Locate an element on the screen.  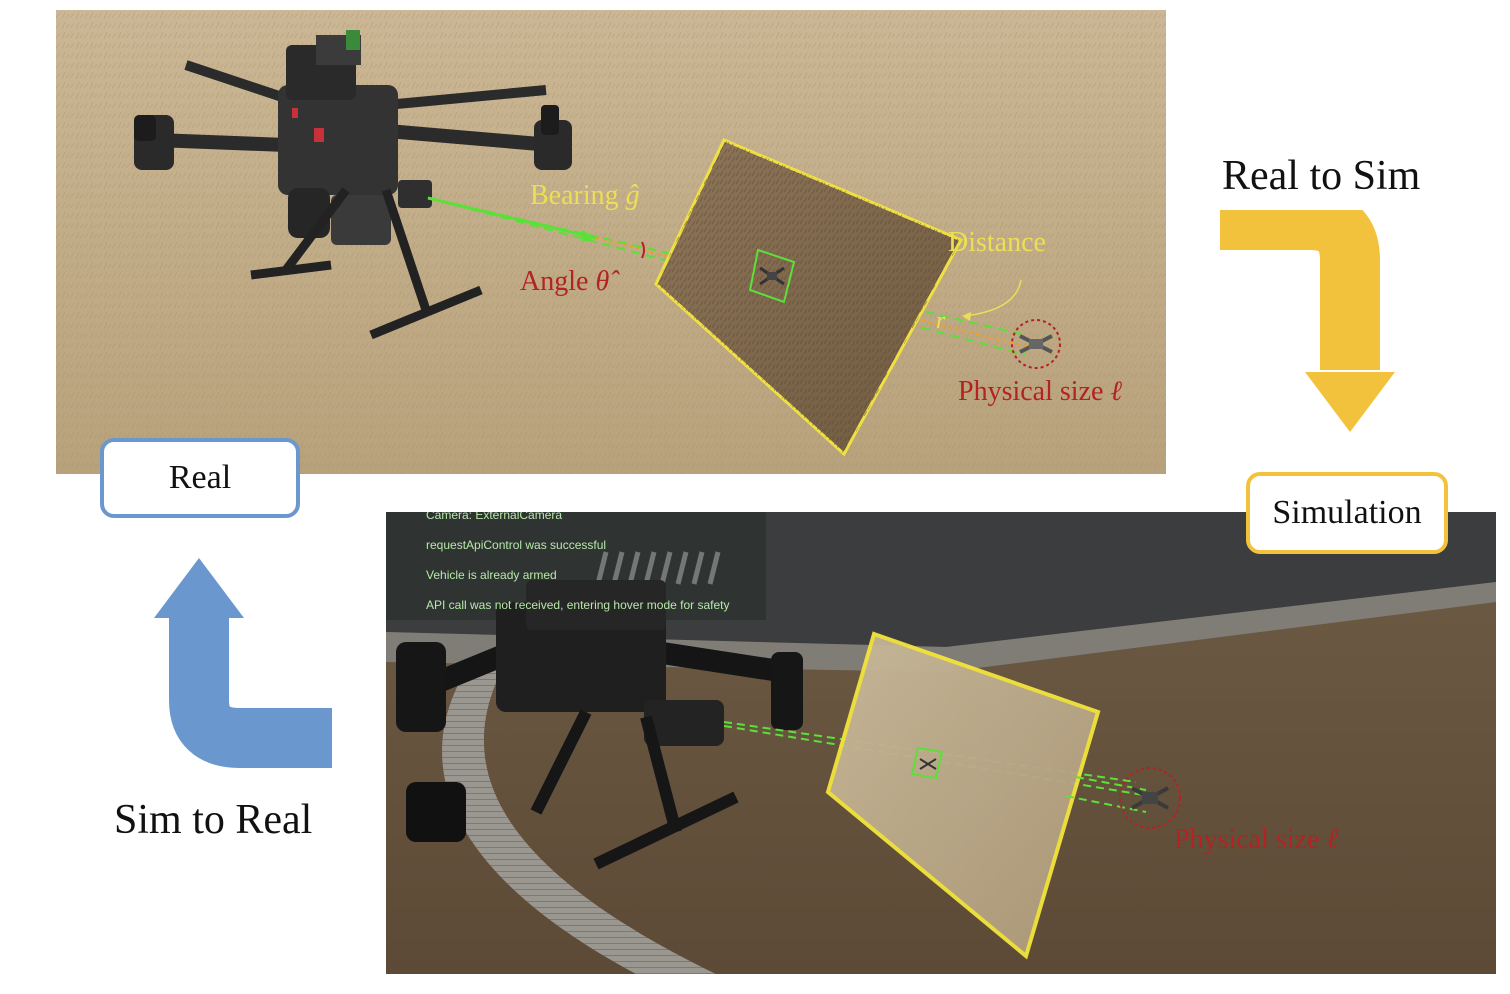
sim-physical-size-label: Physical size ℓ is located at coordinates (1256, 839).